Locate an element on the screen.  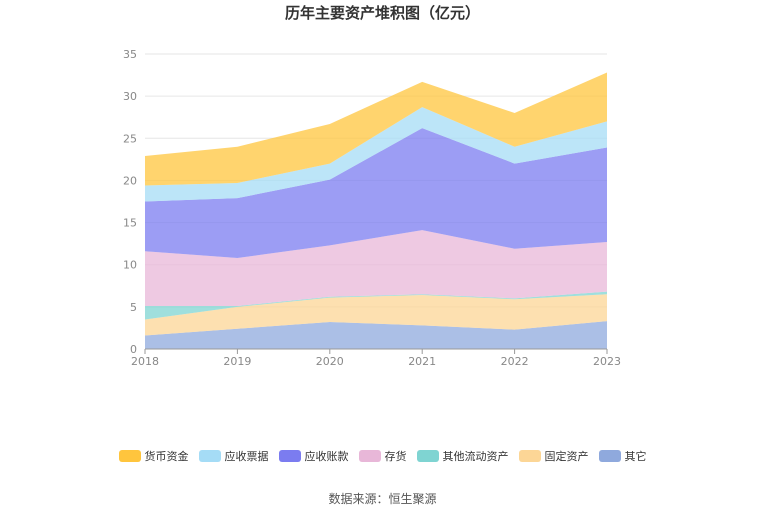
legend-item: 应收票据 is located at coordinates (233, 456).